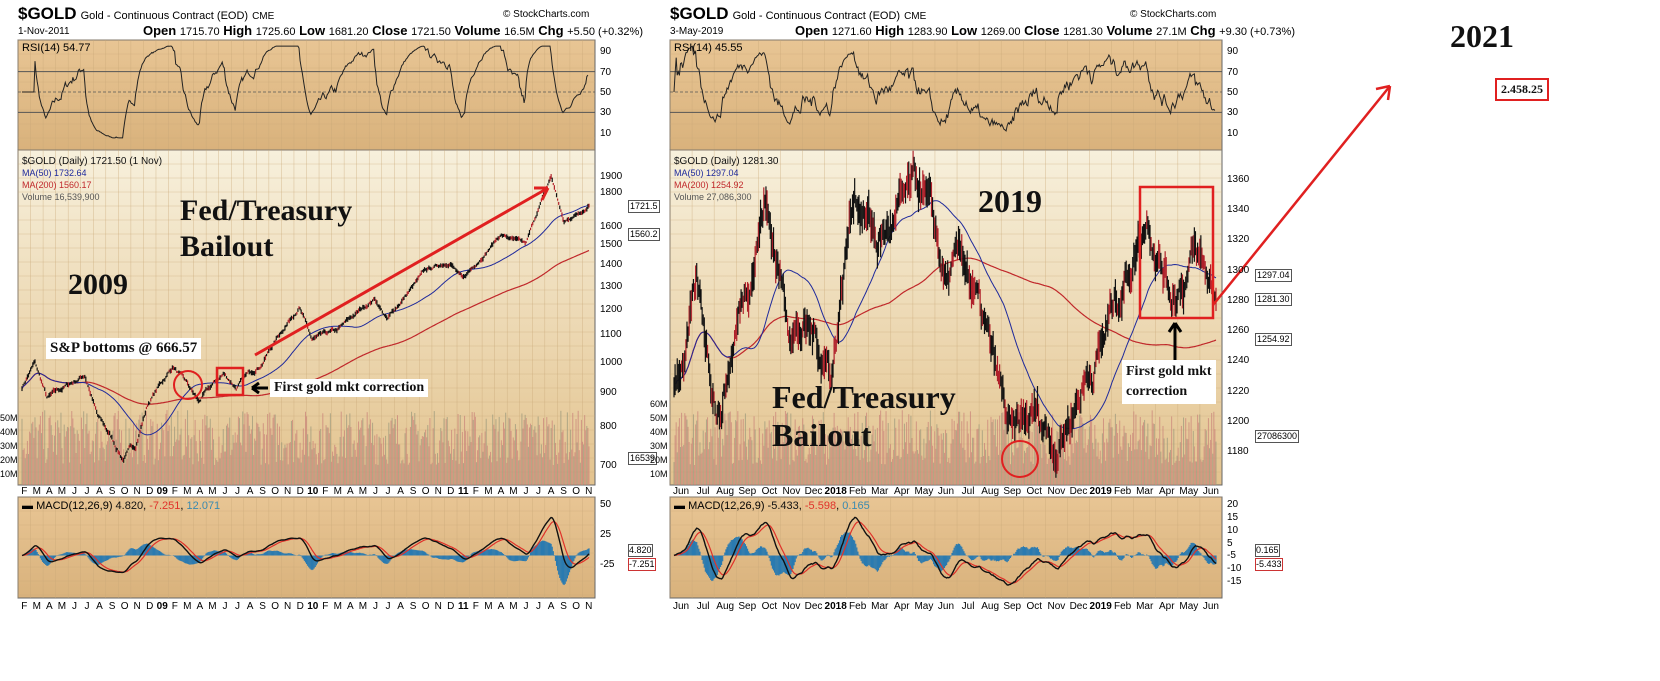 Image resolution: width=1660 pixels, height=681 pixels. I want to click on macd-tick: -5, so click(1231, 556).